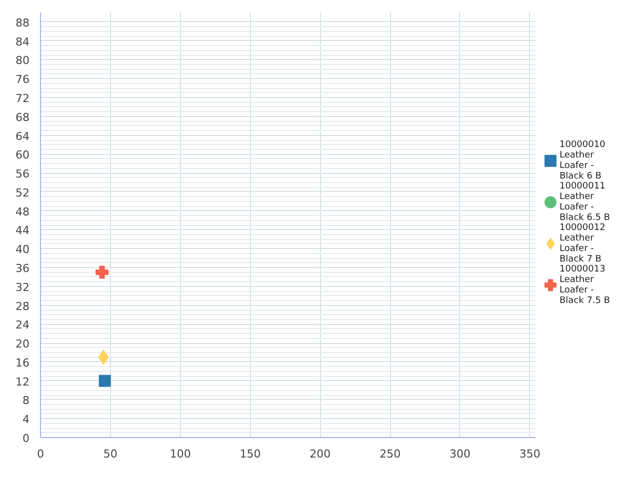 This screenshot has width=640, height=480. Describe the element at coordinates (23, 117) in the screenshot. I see `y-tick-label: 68` at that location.